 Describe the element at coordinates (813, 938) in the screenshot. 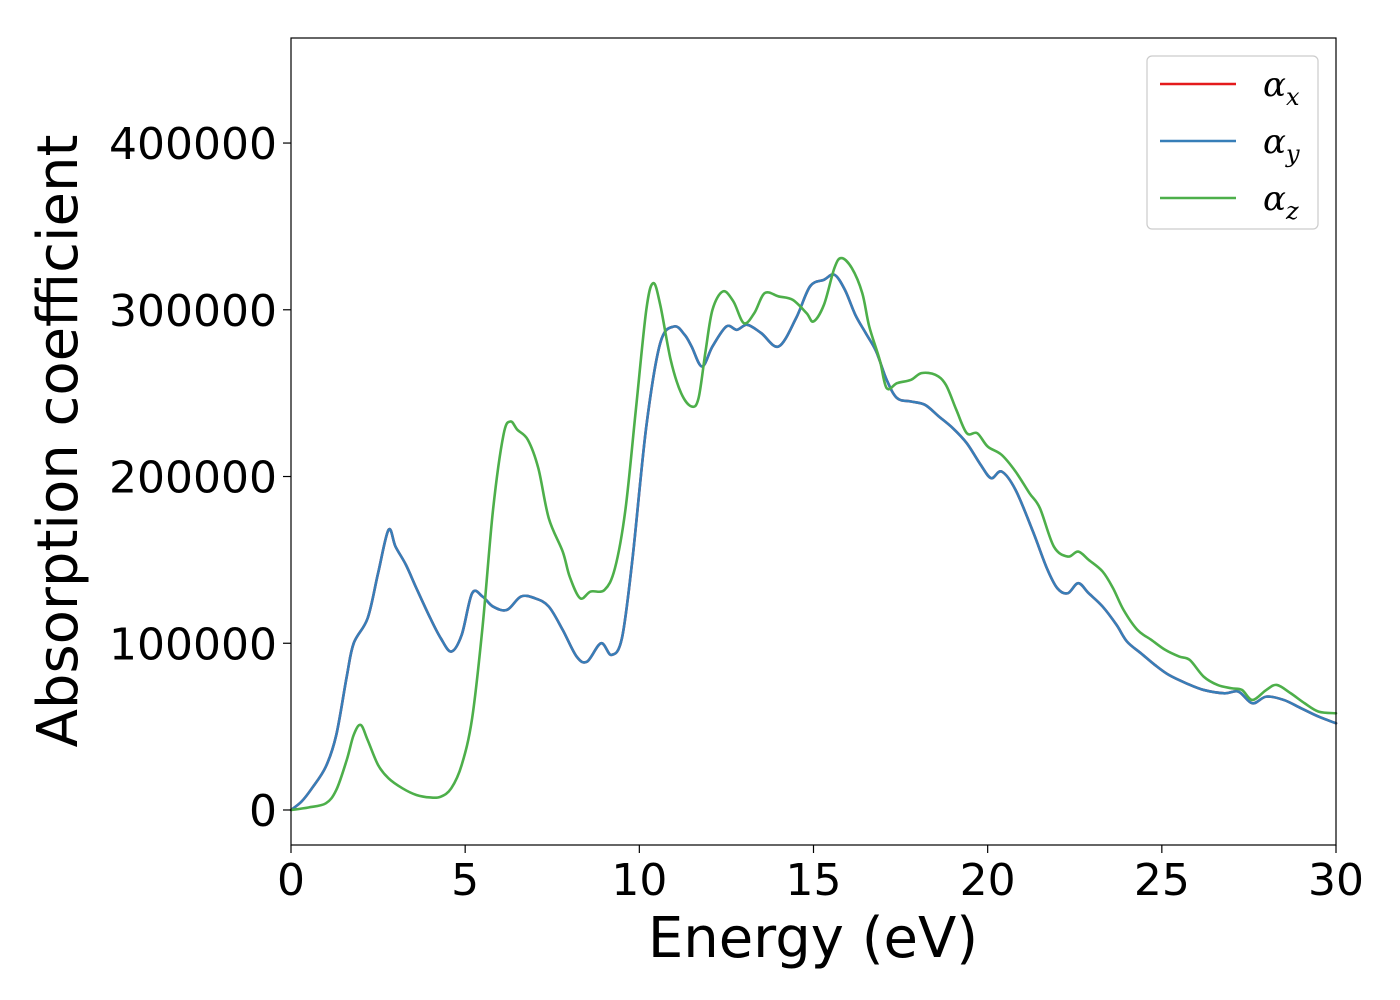

I see `x-axis-title: Energy (eV)` at that location.